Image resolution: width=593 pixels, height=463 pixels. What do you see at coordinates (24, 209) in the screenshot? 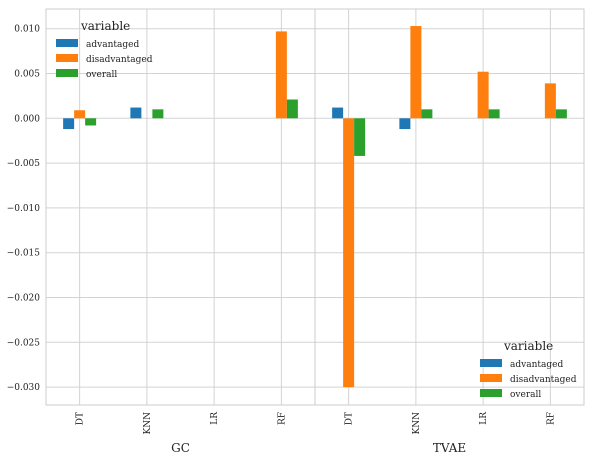
I see `y-tick-label: −0.010` at bounding box center [24, 209].